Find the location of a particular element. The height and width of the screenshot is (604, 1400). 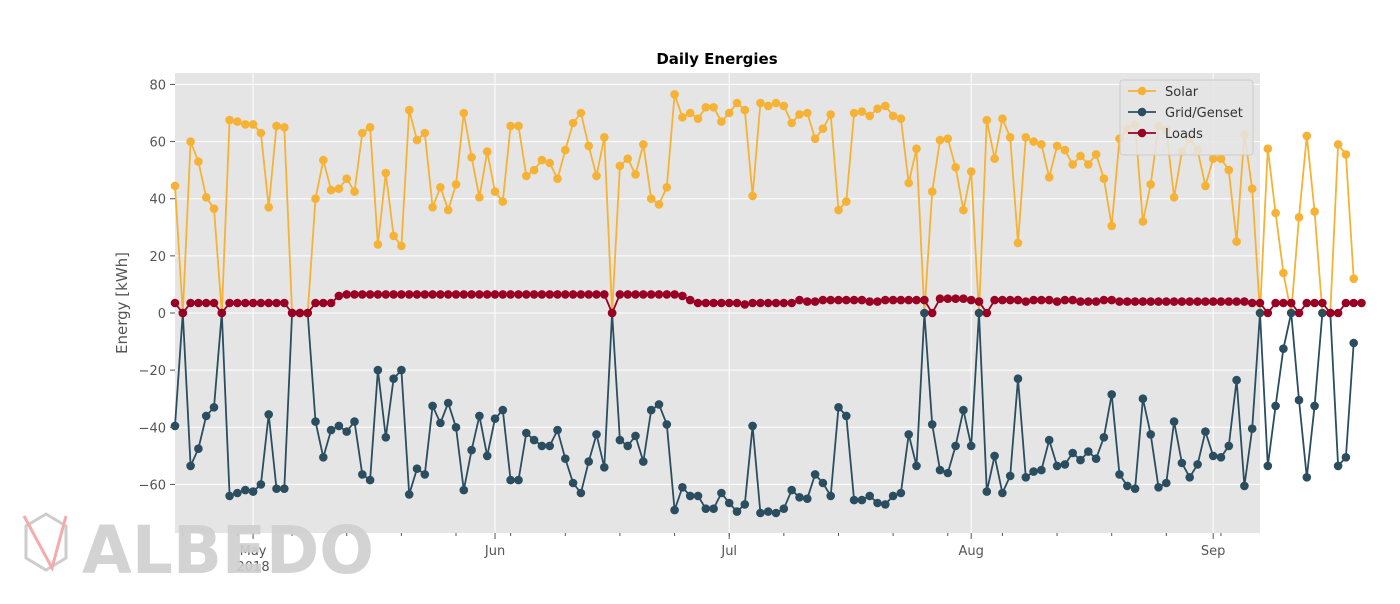

legend-label-loads: Loads is located at coordinates (1184, 134).